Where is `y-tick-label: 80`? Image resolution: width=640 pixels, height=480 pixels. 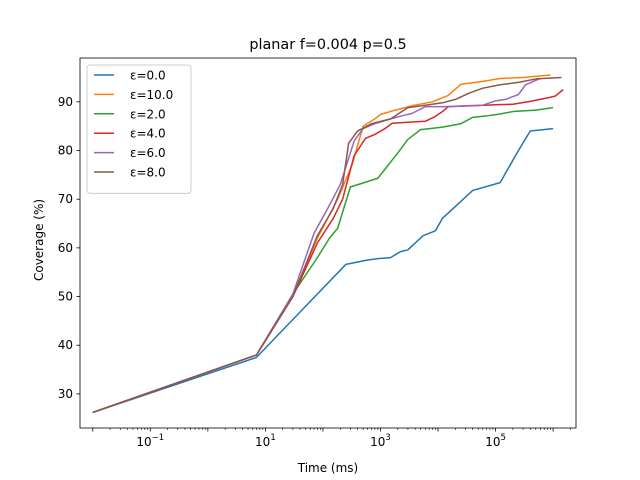
y-tick-label: 80 is located at coordinates (65, 151).